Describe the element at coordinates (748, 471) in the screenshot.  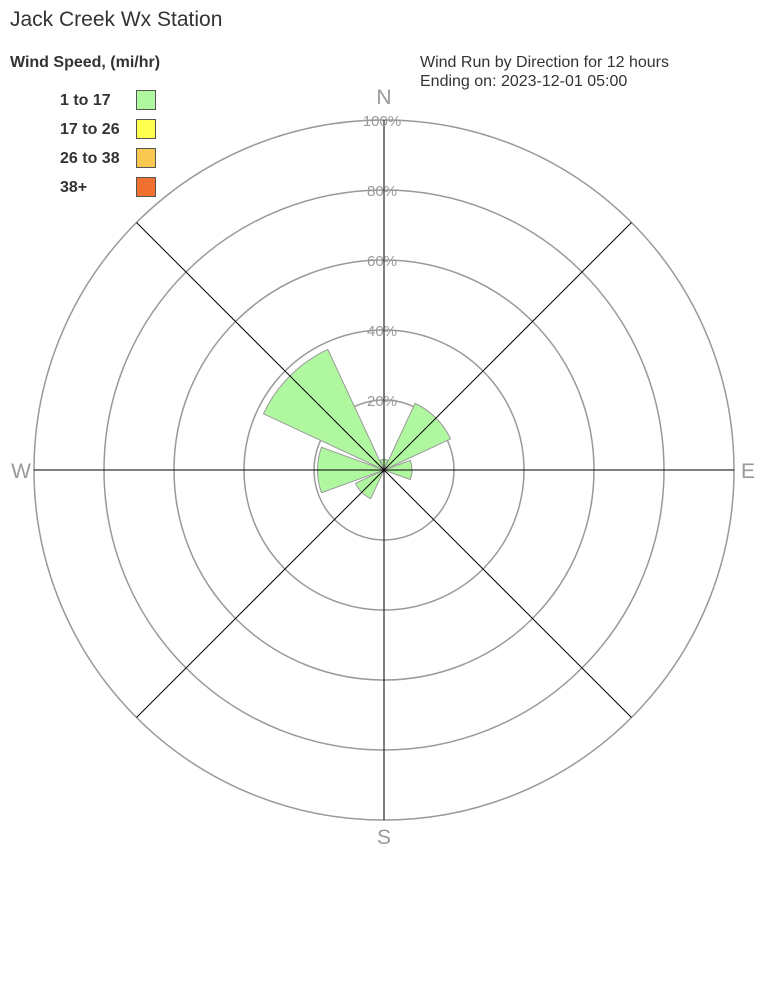
I see `compass-label-E: E` at that location.